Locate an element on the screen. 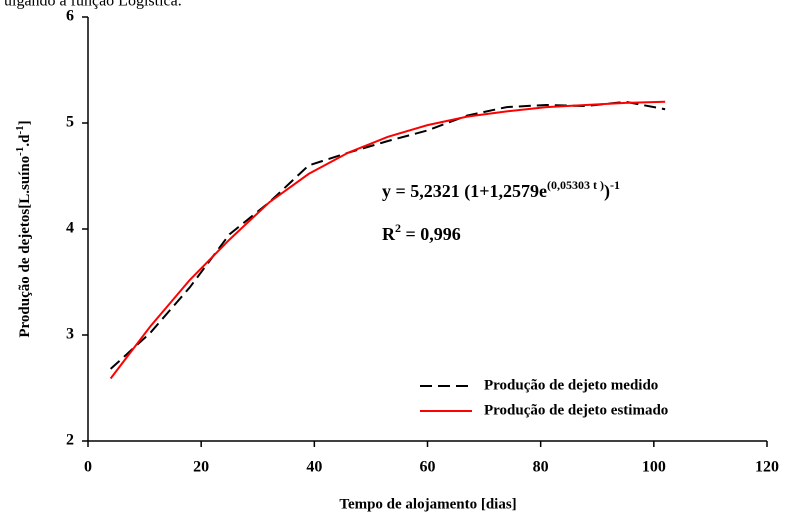  r2-part: R is located at coordinates (389, 234).